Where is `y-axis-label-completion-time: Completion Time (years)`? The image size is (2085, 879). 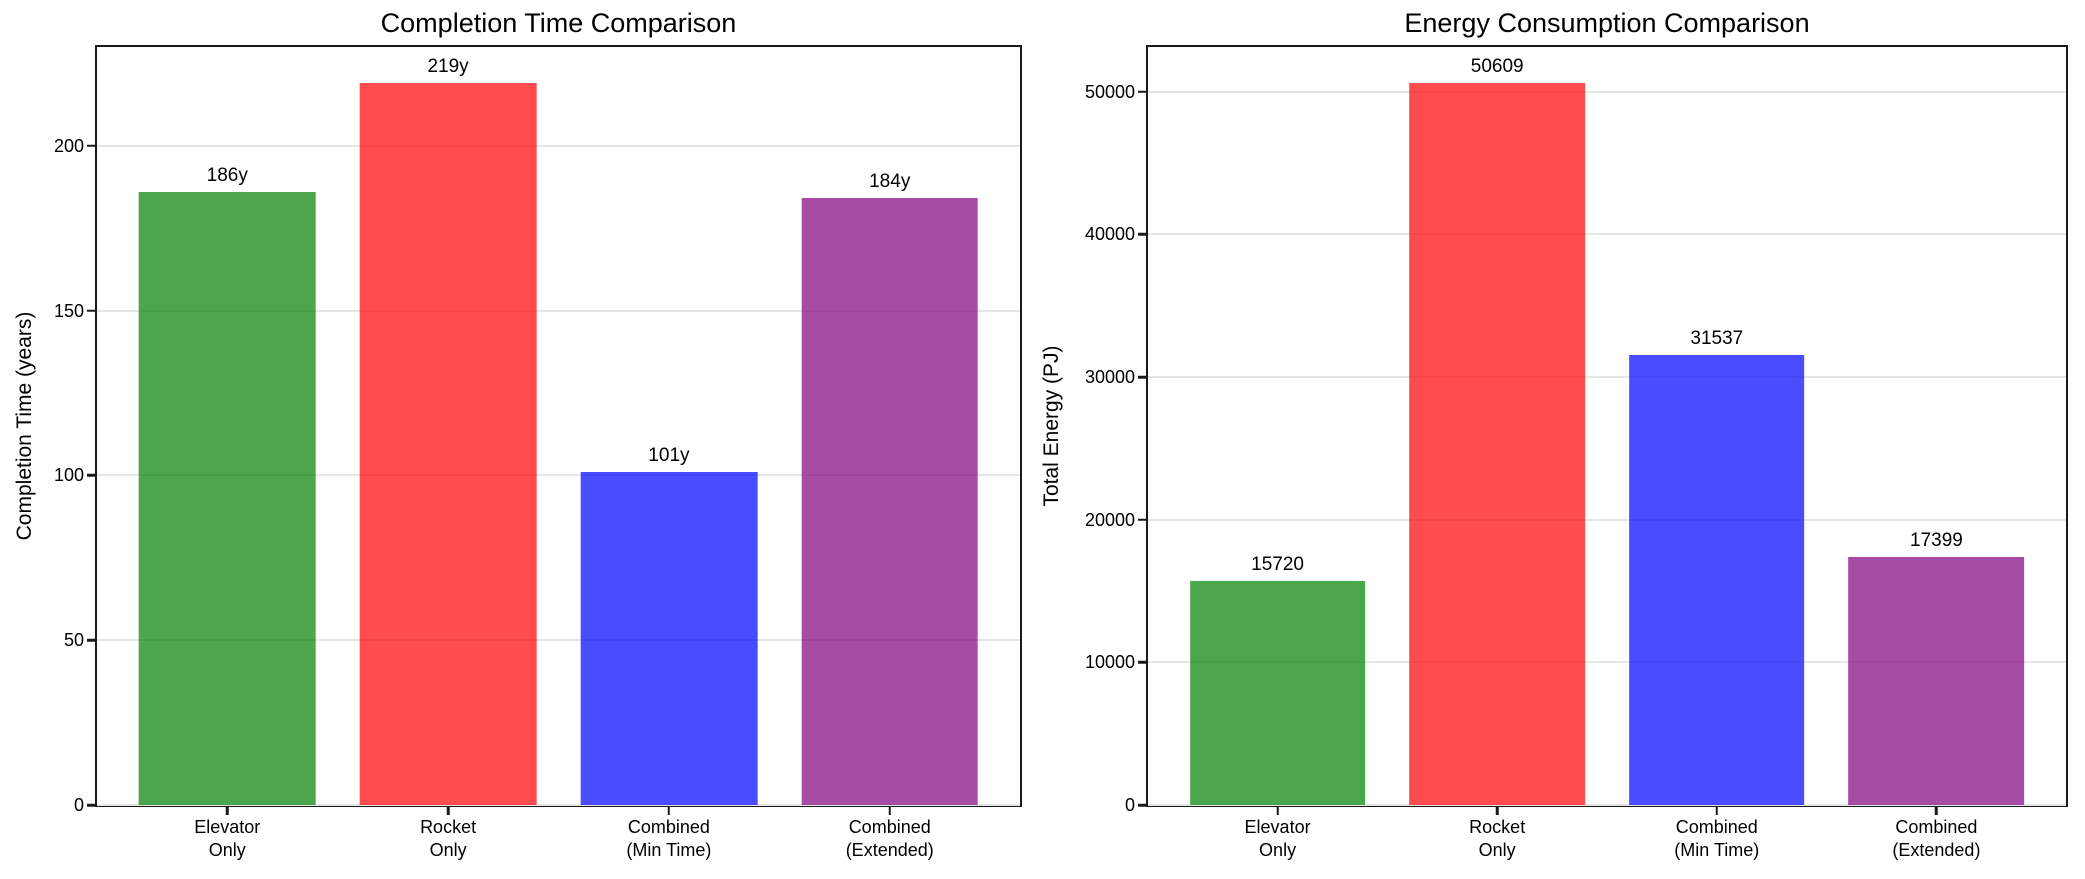
y-axis-label-completion-time: Completion Time (years) is located at coordinates (24, 426).